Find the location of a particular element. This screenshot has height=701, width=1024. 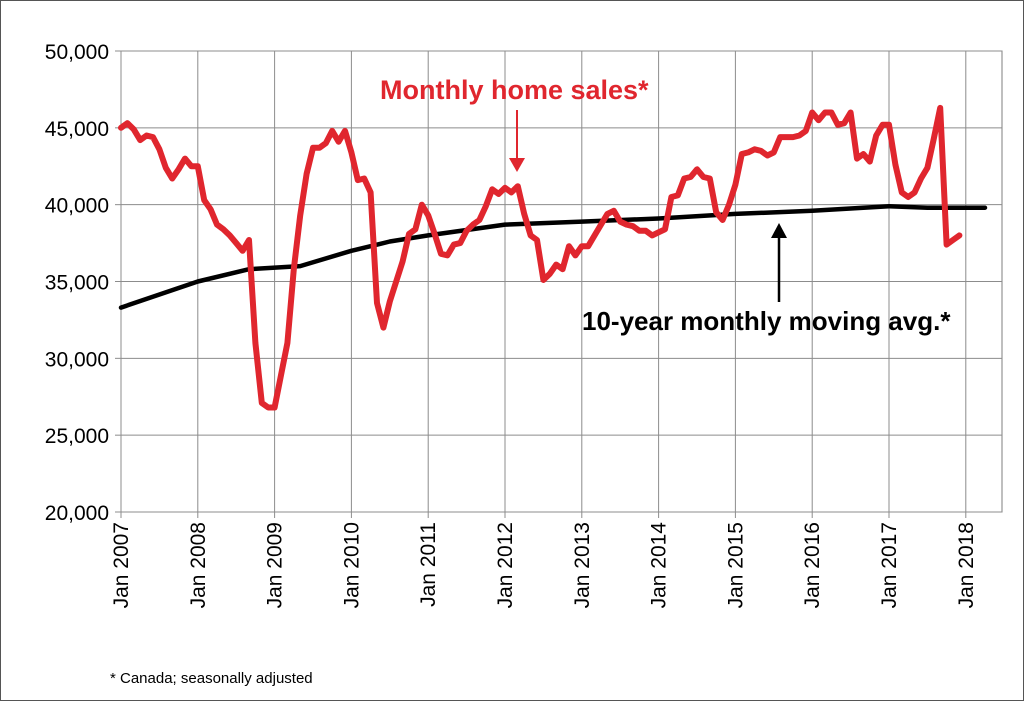

x-tick-label: Jan 2007 is located at coordinates (121, 565).